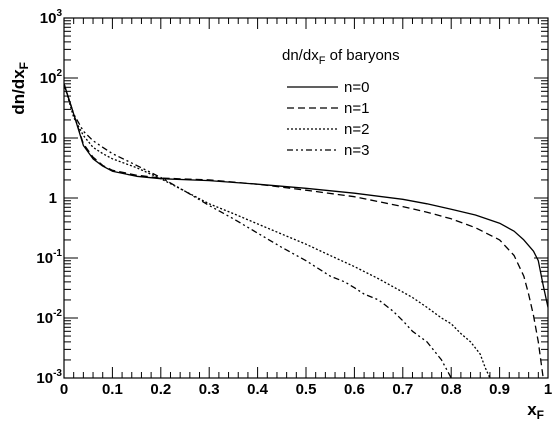  I want to click on y-axis-title: dn/dxF, so click(20, 88).